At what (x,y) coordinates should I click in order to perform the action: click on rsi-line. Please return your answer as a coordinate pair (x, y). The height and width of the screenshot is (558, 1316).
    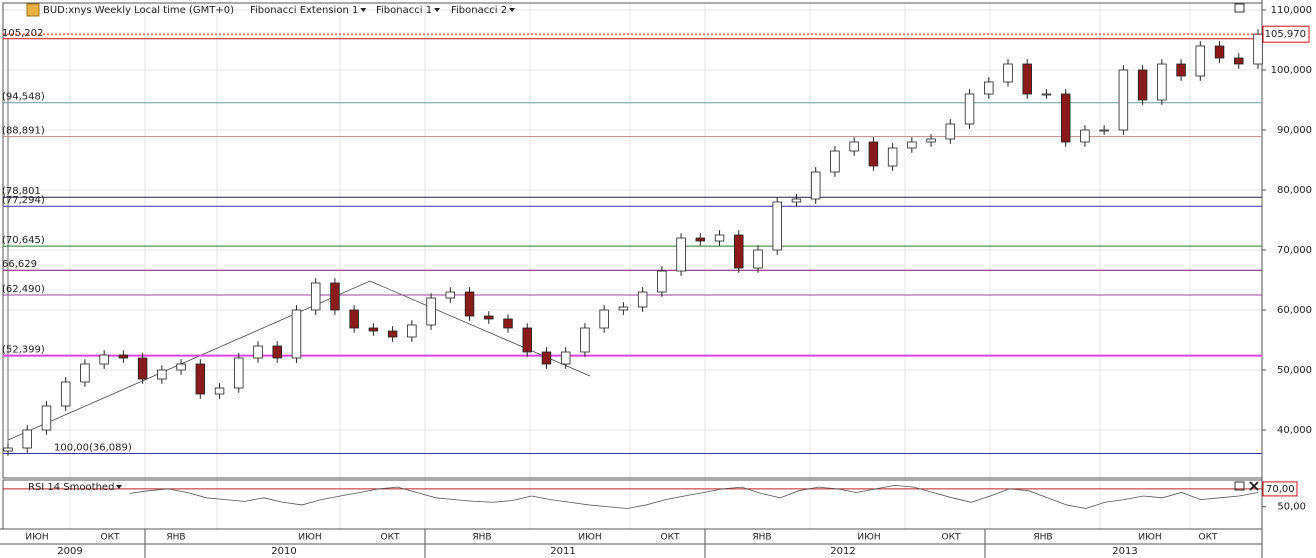
    Looking at the image, I should click on (694, 496).